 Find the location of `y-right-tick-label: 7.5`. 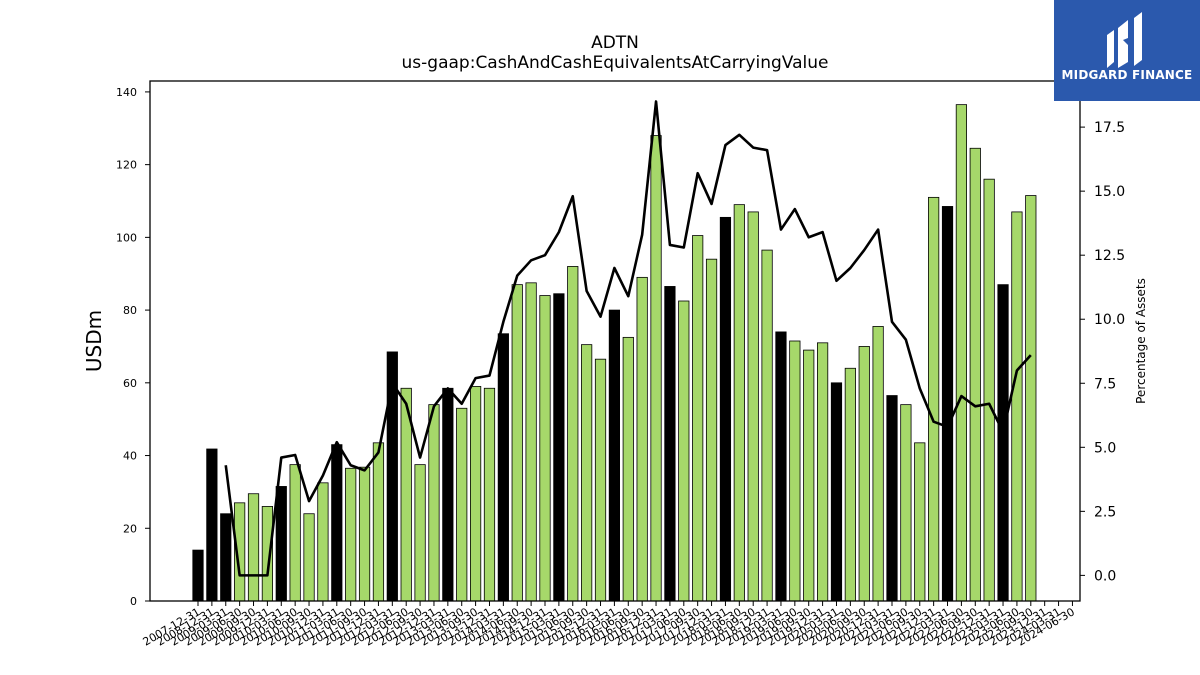

y-right-tick-label: 7.5 is located at coordinates (1105, 384).